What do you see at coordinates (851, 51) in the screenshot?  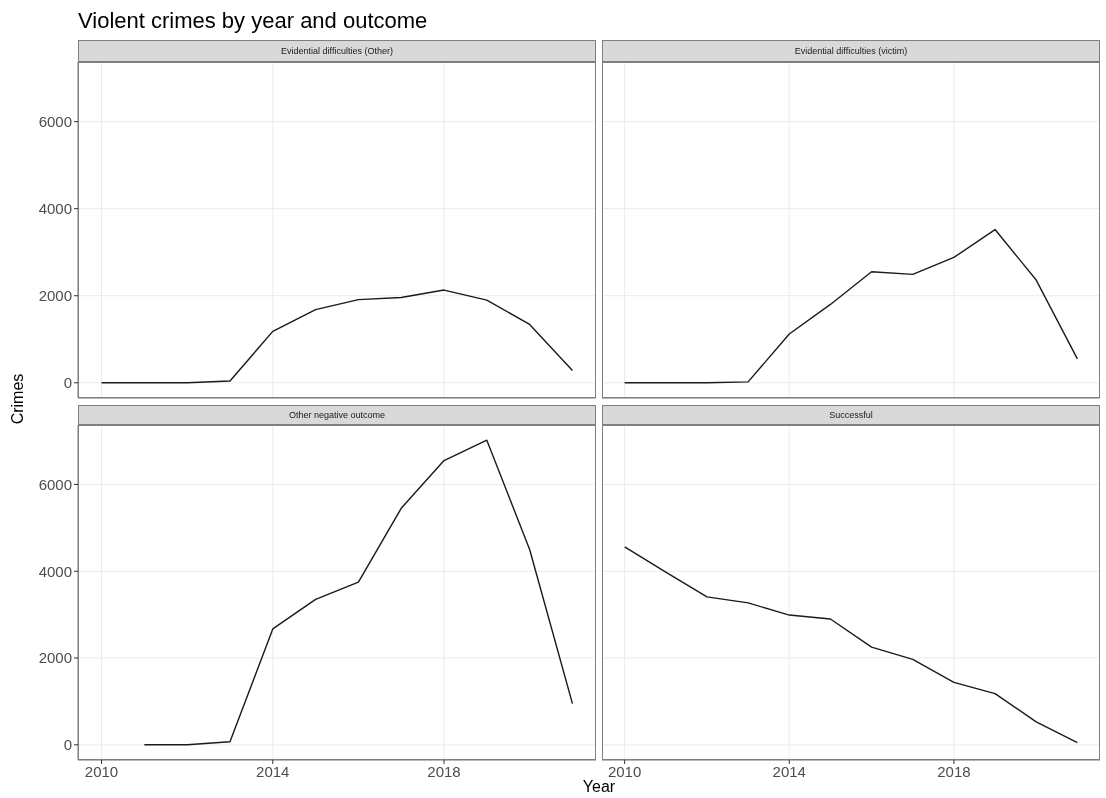 I see `chart-subtitle: Evidential difficulties (victim)` at bounding box center [851, 51].